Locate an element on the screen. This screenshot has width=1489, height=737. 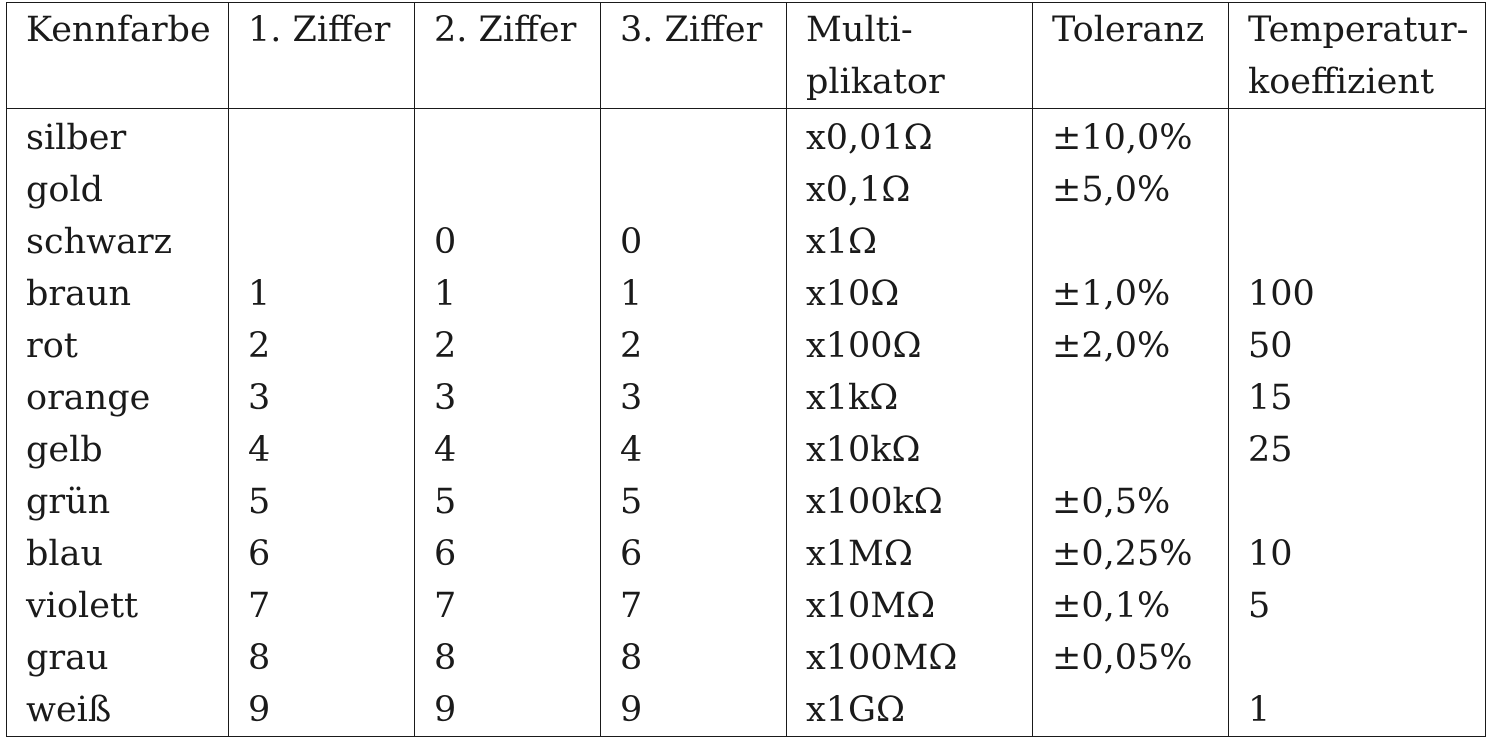
cell-temperaturkoeffizient: 15 is located at coordinates (1357, 398).